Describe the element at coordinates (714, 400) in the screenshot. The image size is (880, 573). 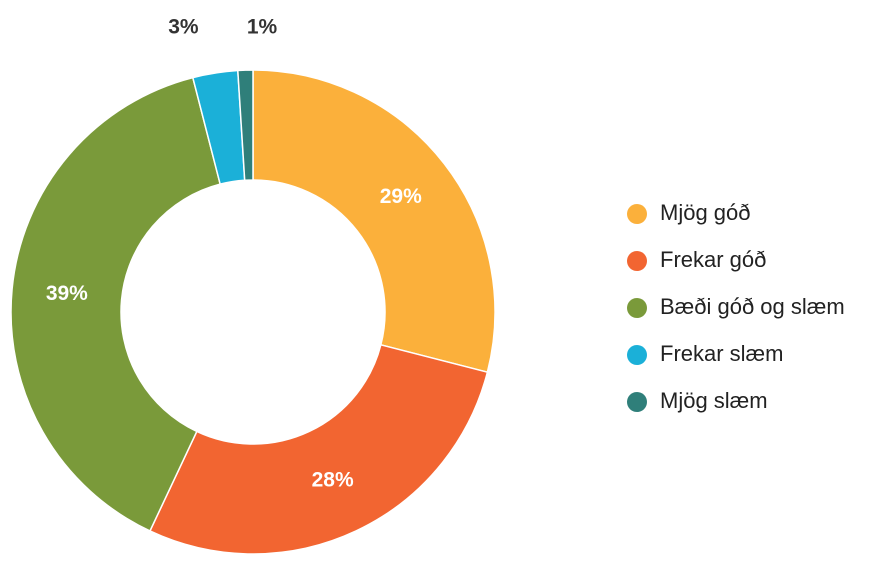
I see `legend-label: Mjög slæm` at that location.